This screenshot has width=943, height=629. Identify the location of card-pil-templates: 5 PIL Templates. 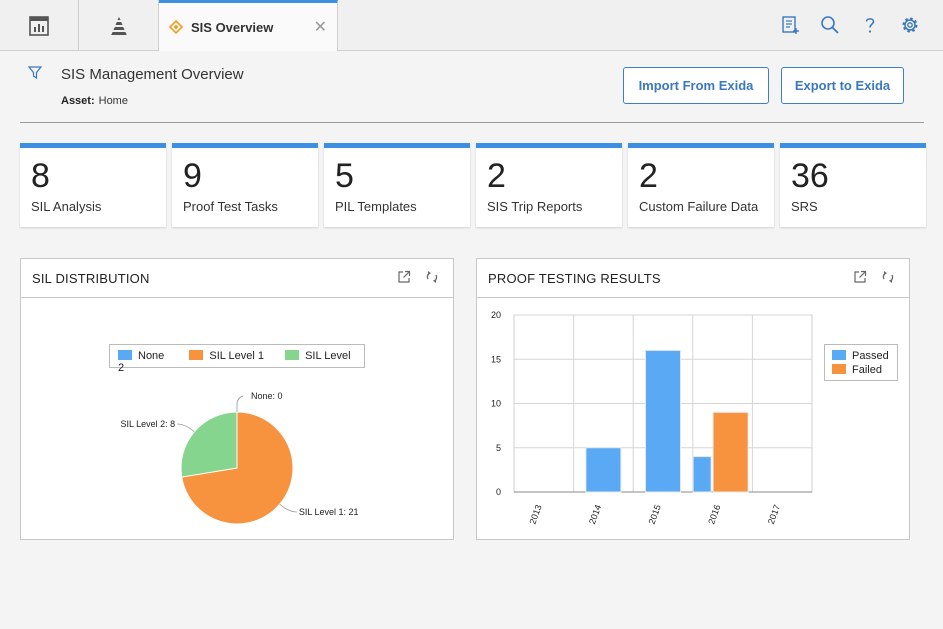
(397, 185).